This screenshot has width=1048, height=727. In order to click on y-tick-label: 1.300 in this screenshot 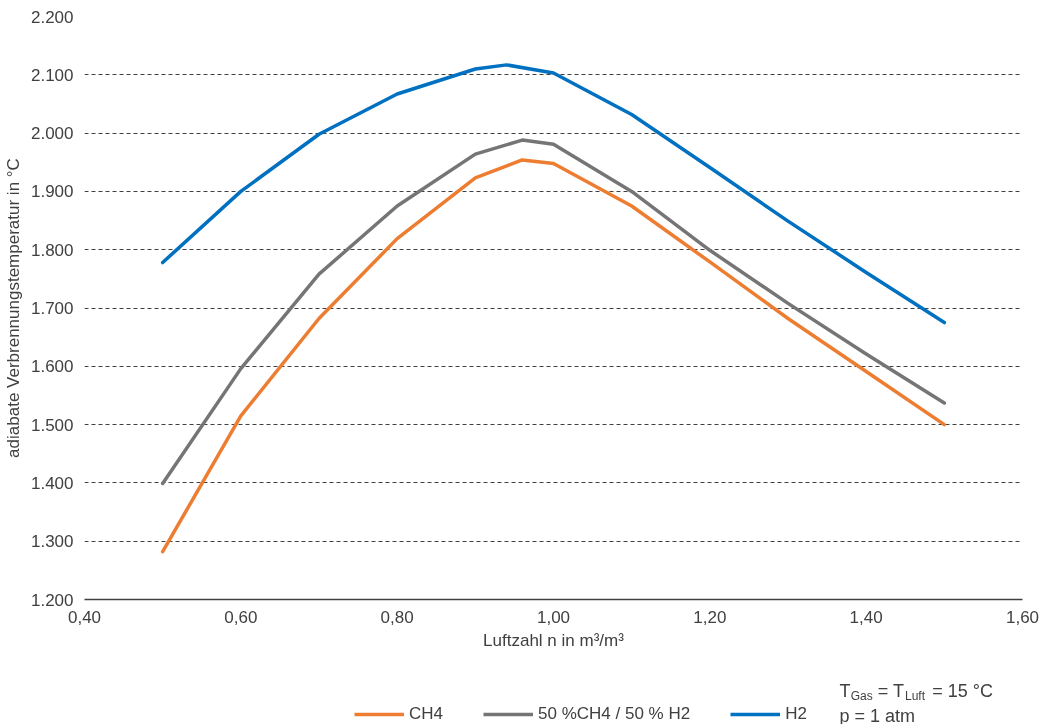, I will do `click(52, 542)`.